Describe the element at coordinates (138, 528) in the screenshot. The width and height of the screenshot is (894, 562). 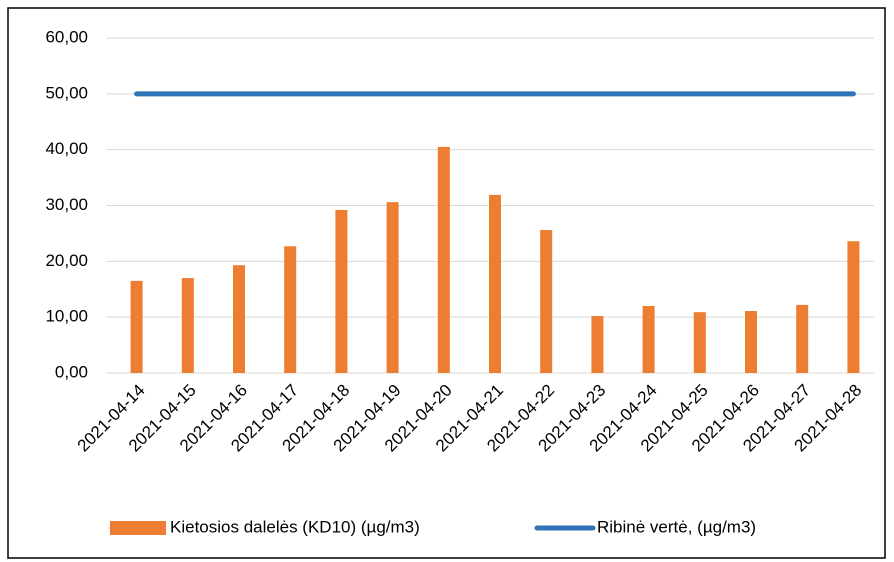
I see `legend-swatch` at that location.